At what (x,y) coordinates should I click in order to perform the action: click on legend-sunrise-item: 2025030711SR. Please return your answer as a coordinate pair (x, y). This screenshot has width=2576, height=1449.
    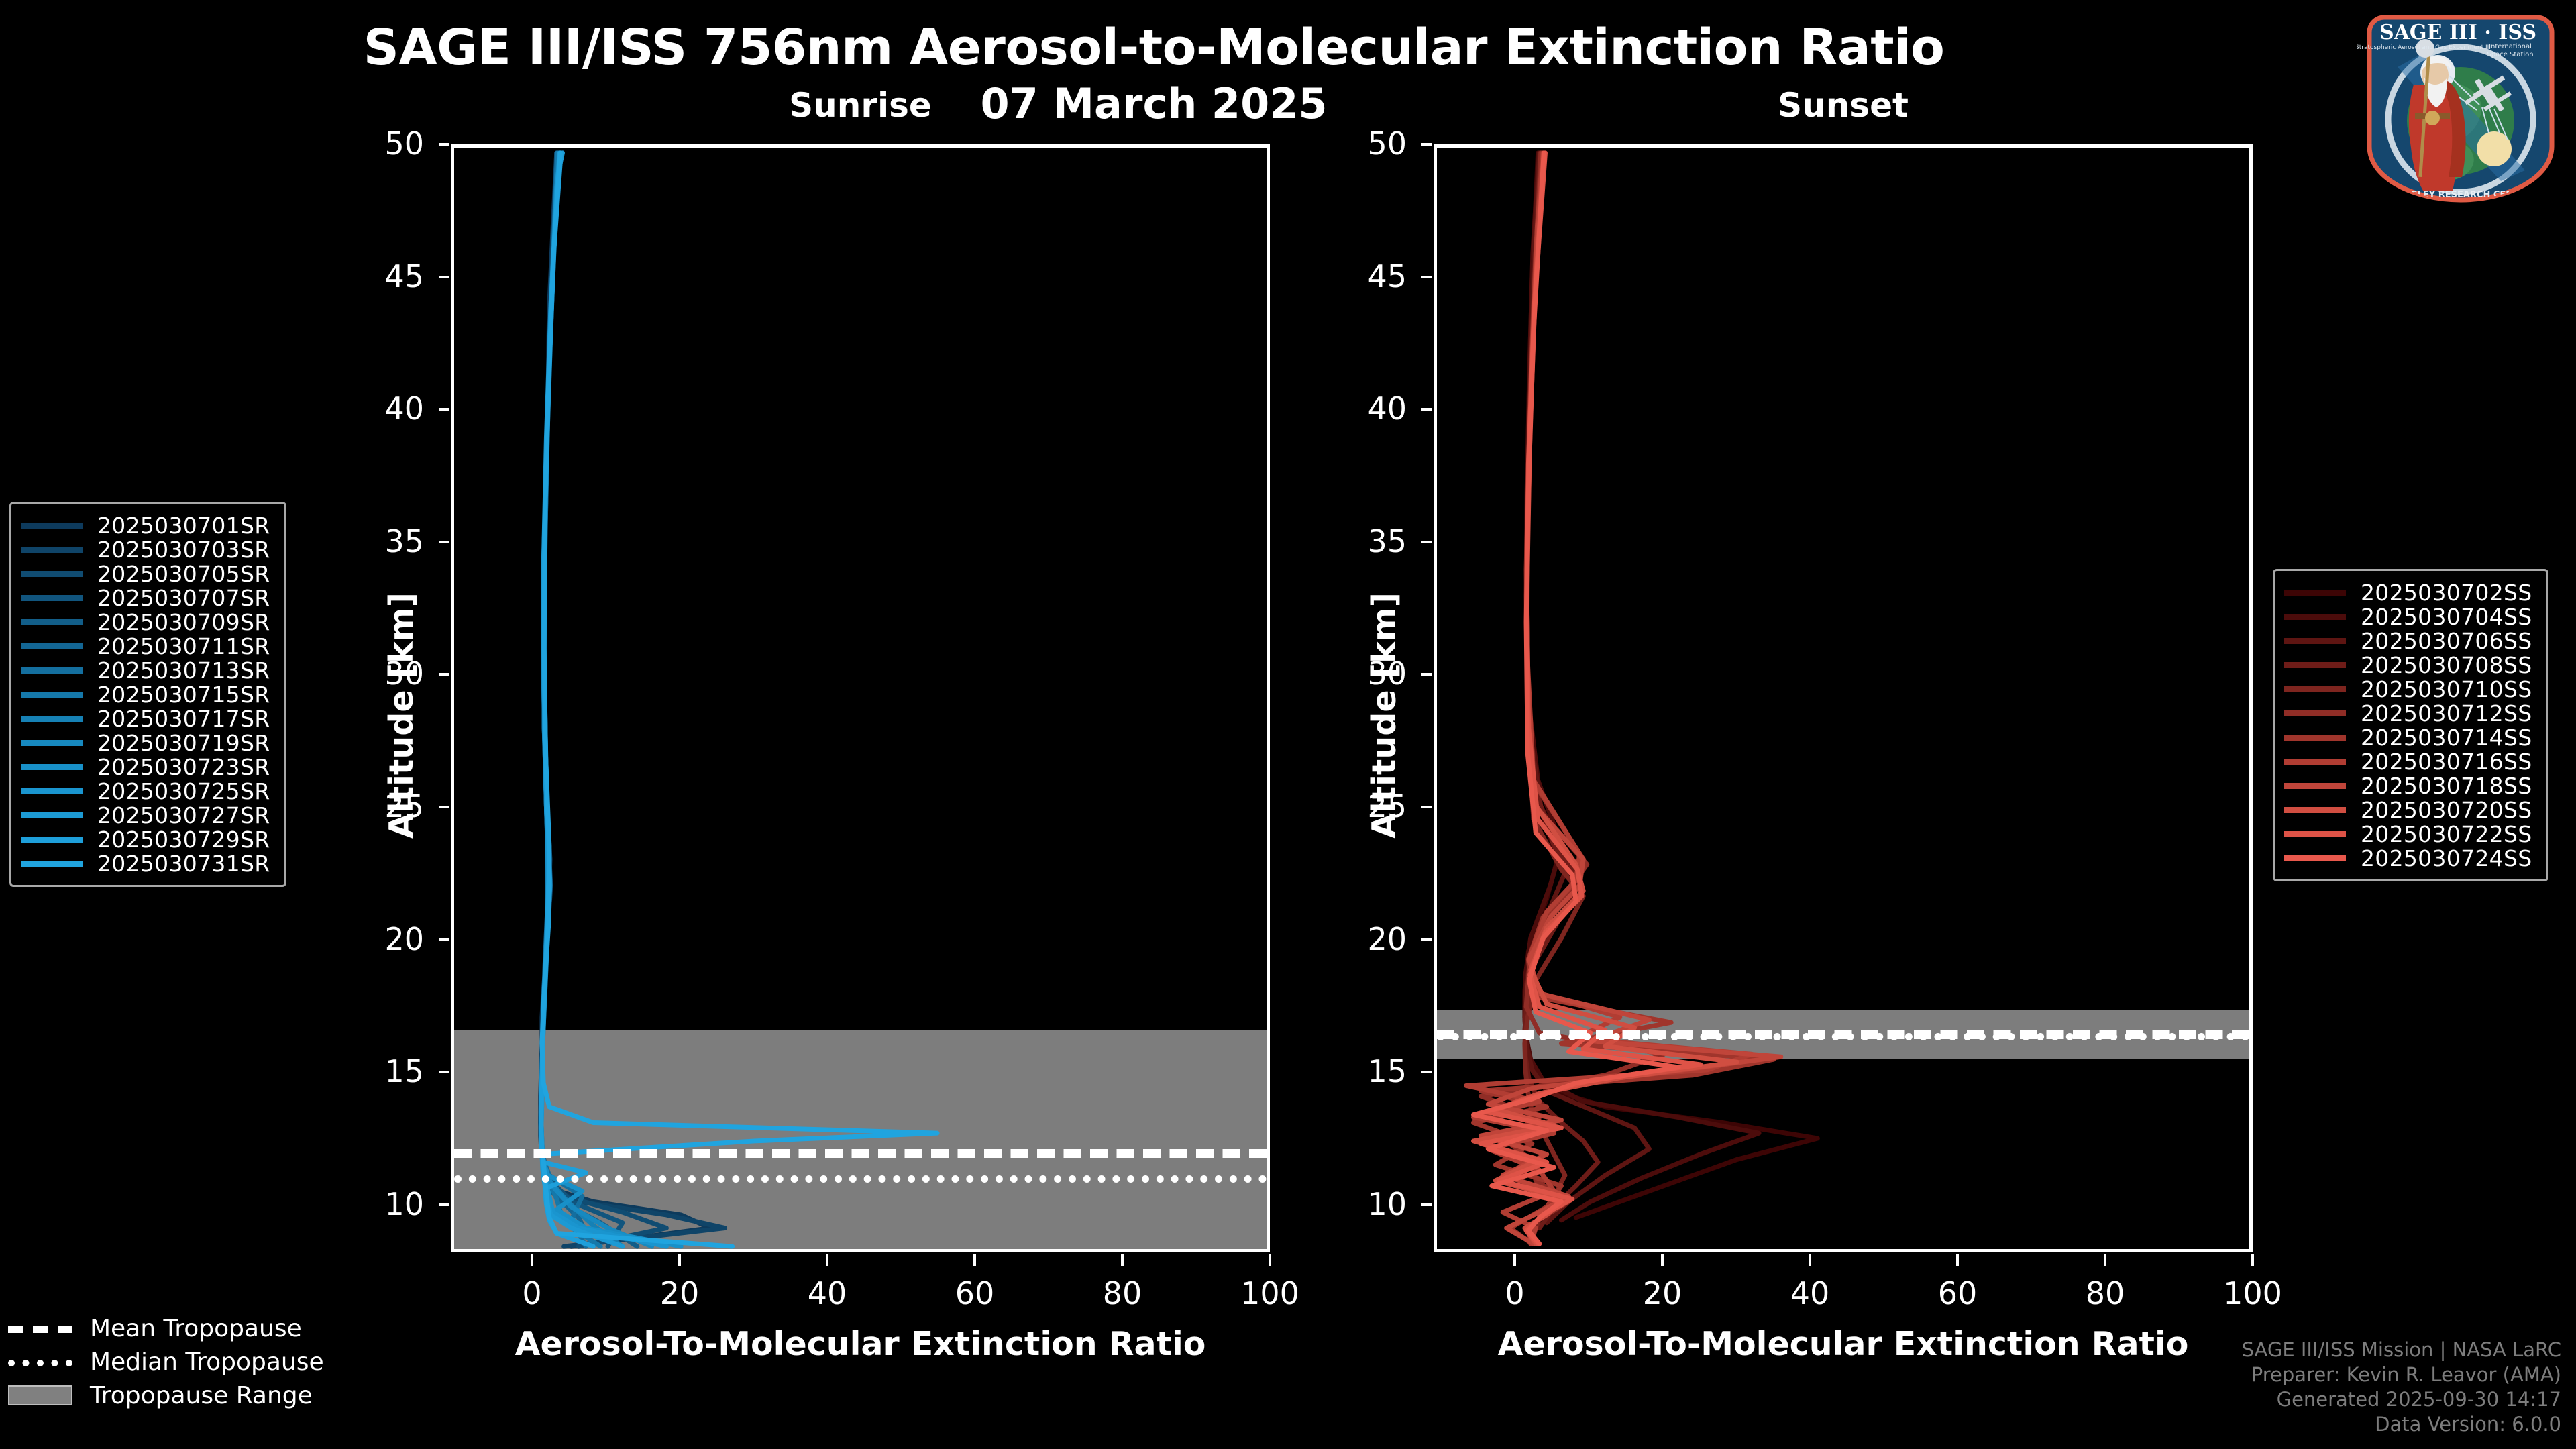
    Looking at the image, I should click on (145, 646).